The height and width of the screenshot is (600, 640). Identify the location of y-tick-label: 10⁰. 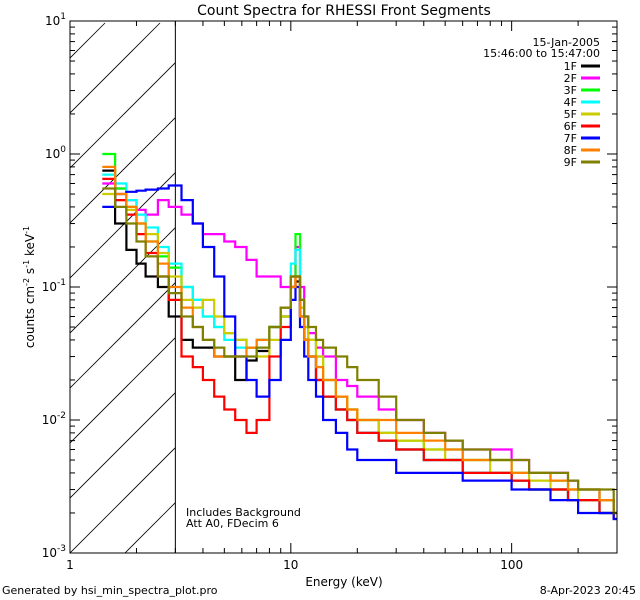
(55, 153).